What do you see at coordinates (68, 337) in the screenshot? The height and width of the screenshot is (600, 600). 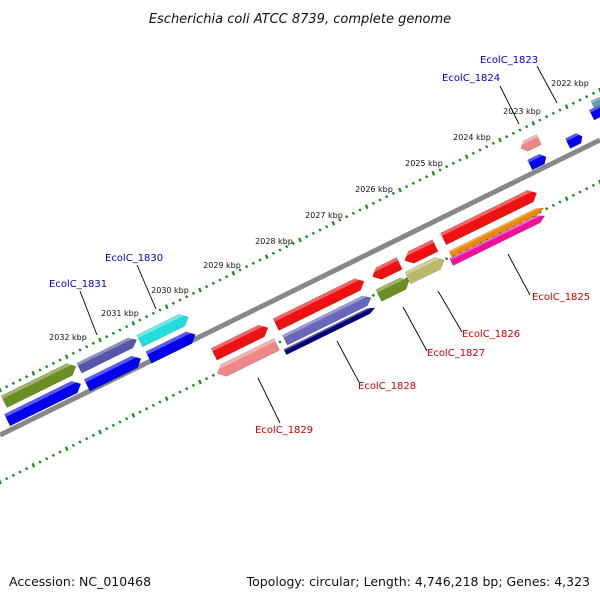 I see `tick-label: 2032 kbp` at bounding box center [68, 337].